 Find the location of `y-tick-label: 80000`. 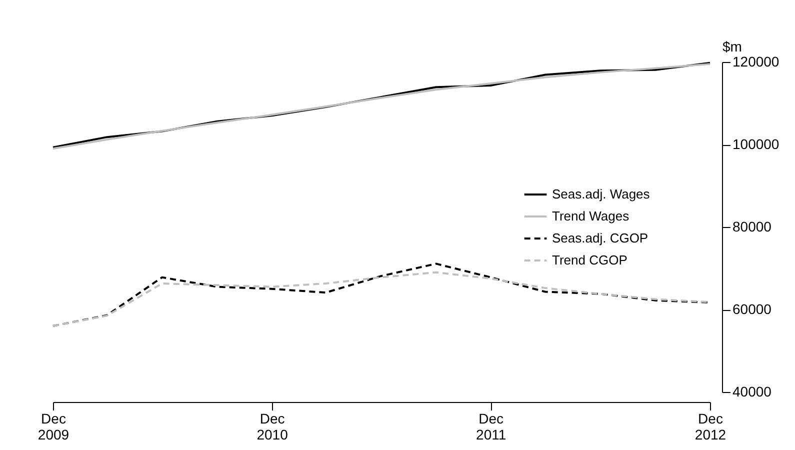

y-tick-label: 80000 is located at coordinates (752, 226).